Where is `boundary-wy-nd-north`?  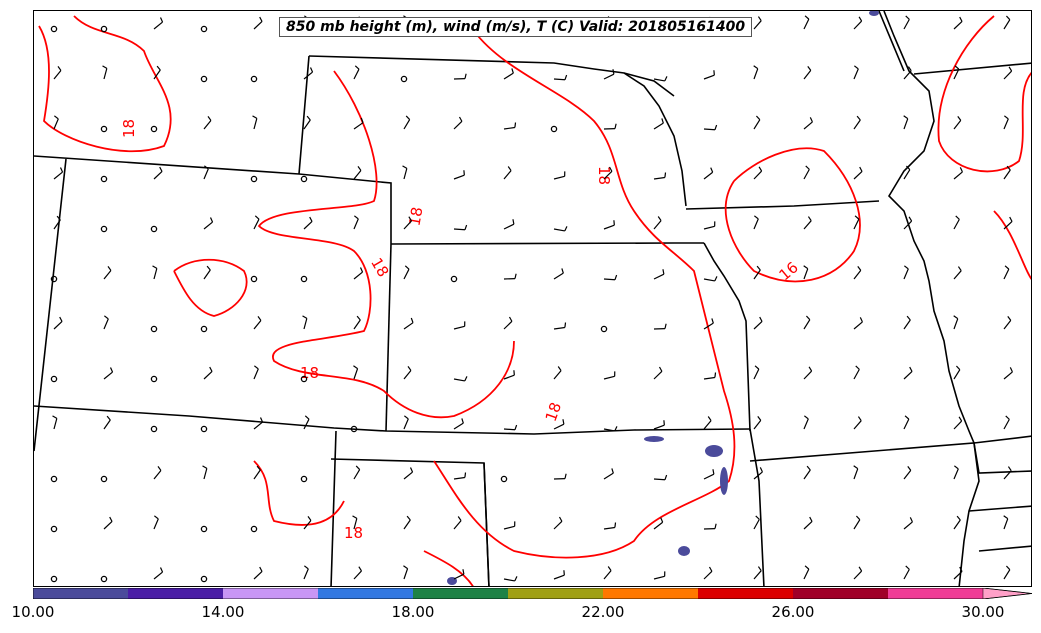
boundary-wy-nd-north is located at coordinates (213, 199).